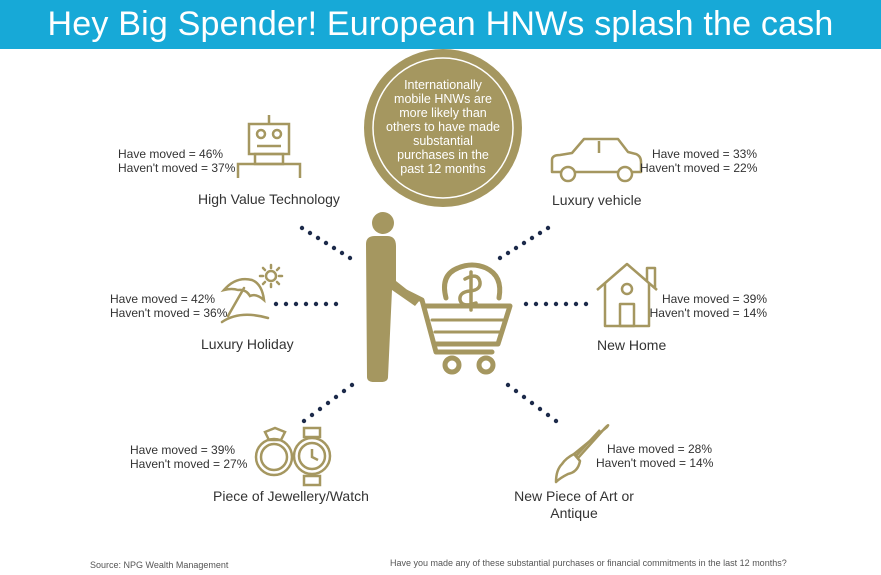 Image resolution: width=881 pixels, height=575 pixels. What do you see at coordinates (632, 345) in the screenshot?
I see `home-label: New Home` at bounding box center [632, 345].